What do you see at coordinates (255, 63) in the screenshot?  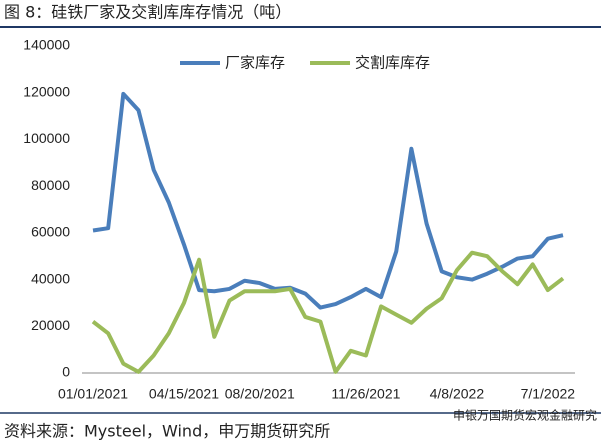 I see `legend-label: 厂家库存` at bounding box center [255, 63].